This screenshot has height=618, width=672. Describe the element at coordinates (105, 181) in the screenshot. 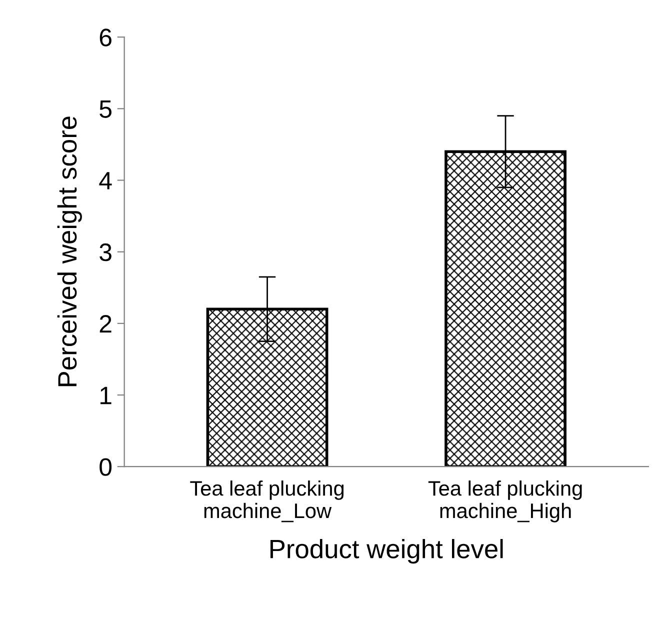

I see `y-tick-label: 4` at that location.